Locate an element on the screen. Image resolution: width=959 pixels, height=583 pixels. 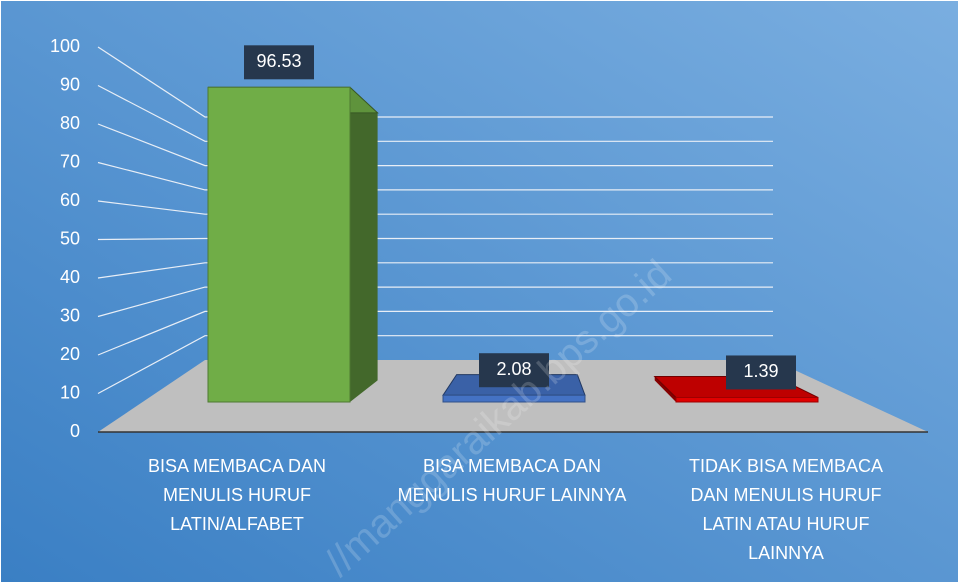
value-label: 2.08 is located at coordinates (513, 369).